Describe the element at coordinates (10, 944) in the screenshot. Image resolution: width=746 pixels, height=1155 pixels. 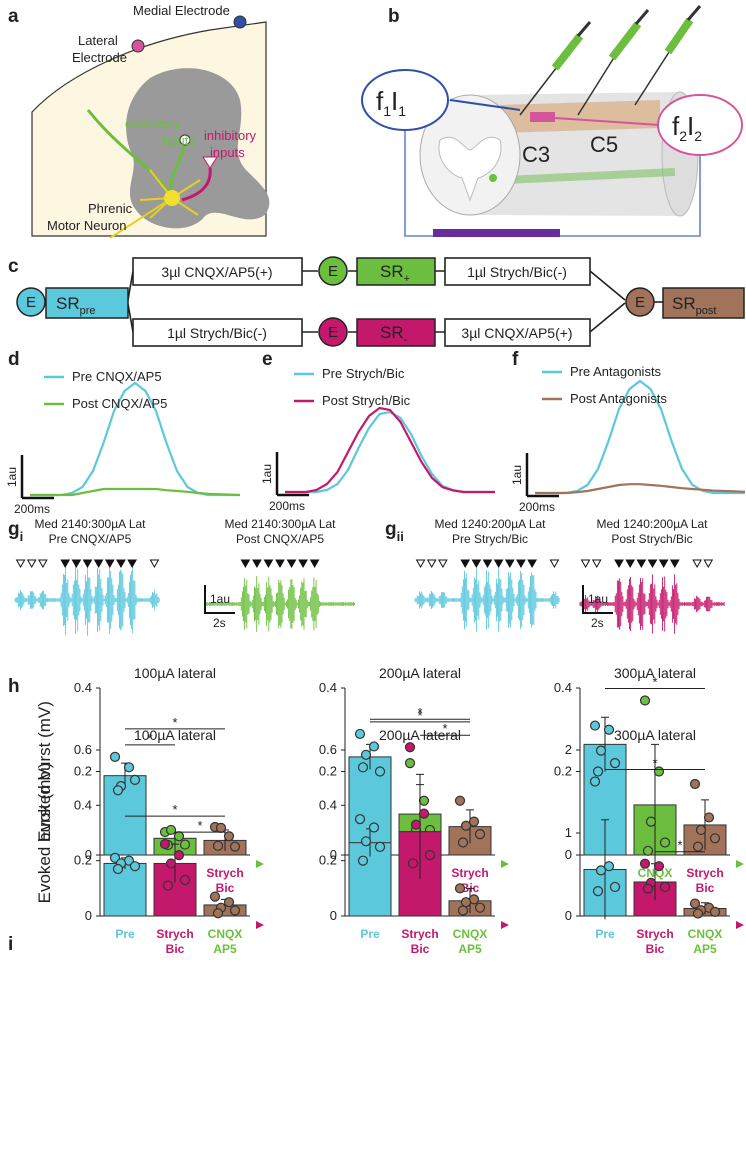
I see `panel-label: i` at that location.